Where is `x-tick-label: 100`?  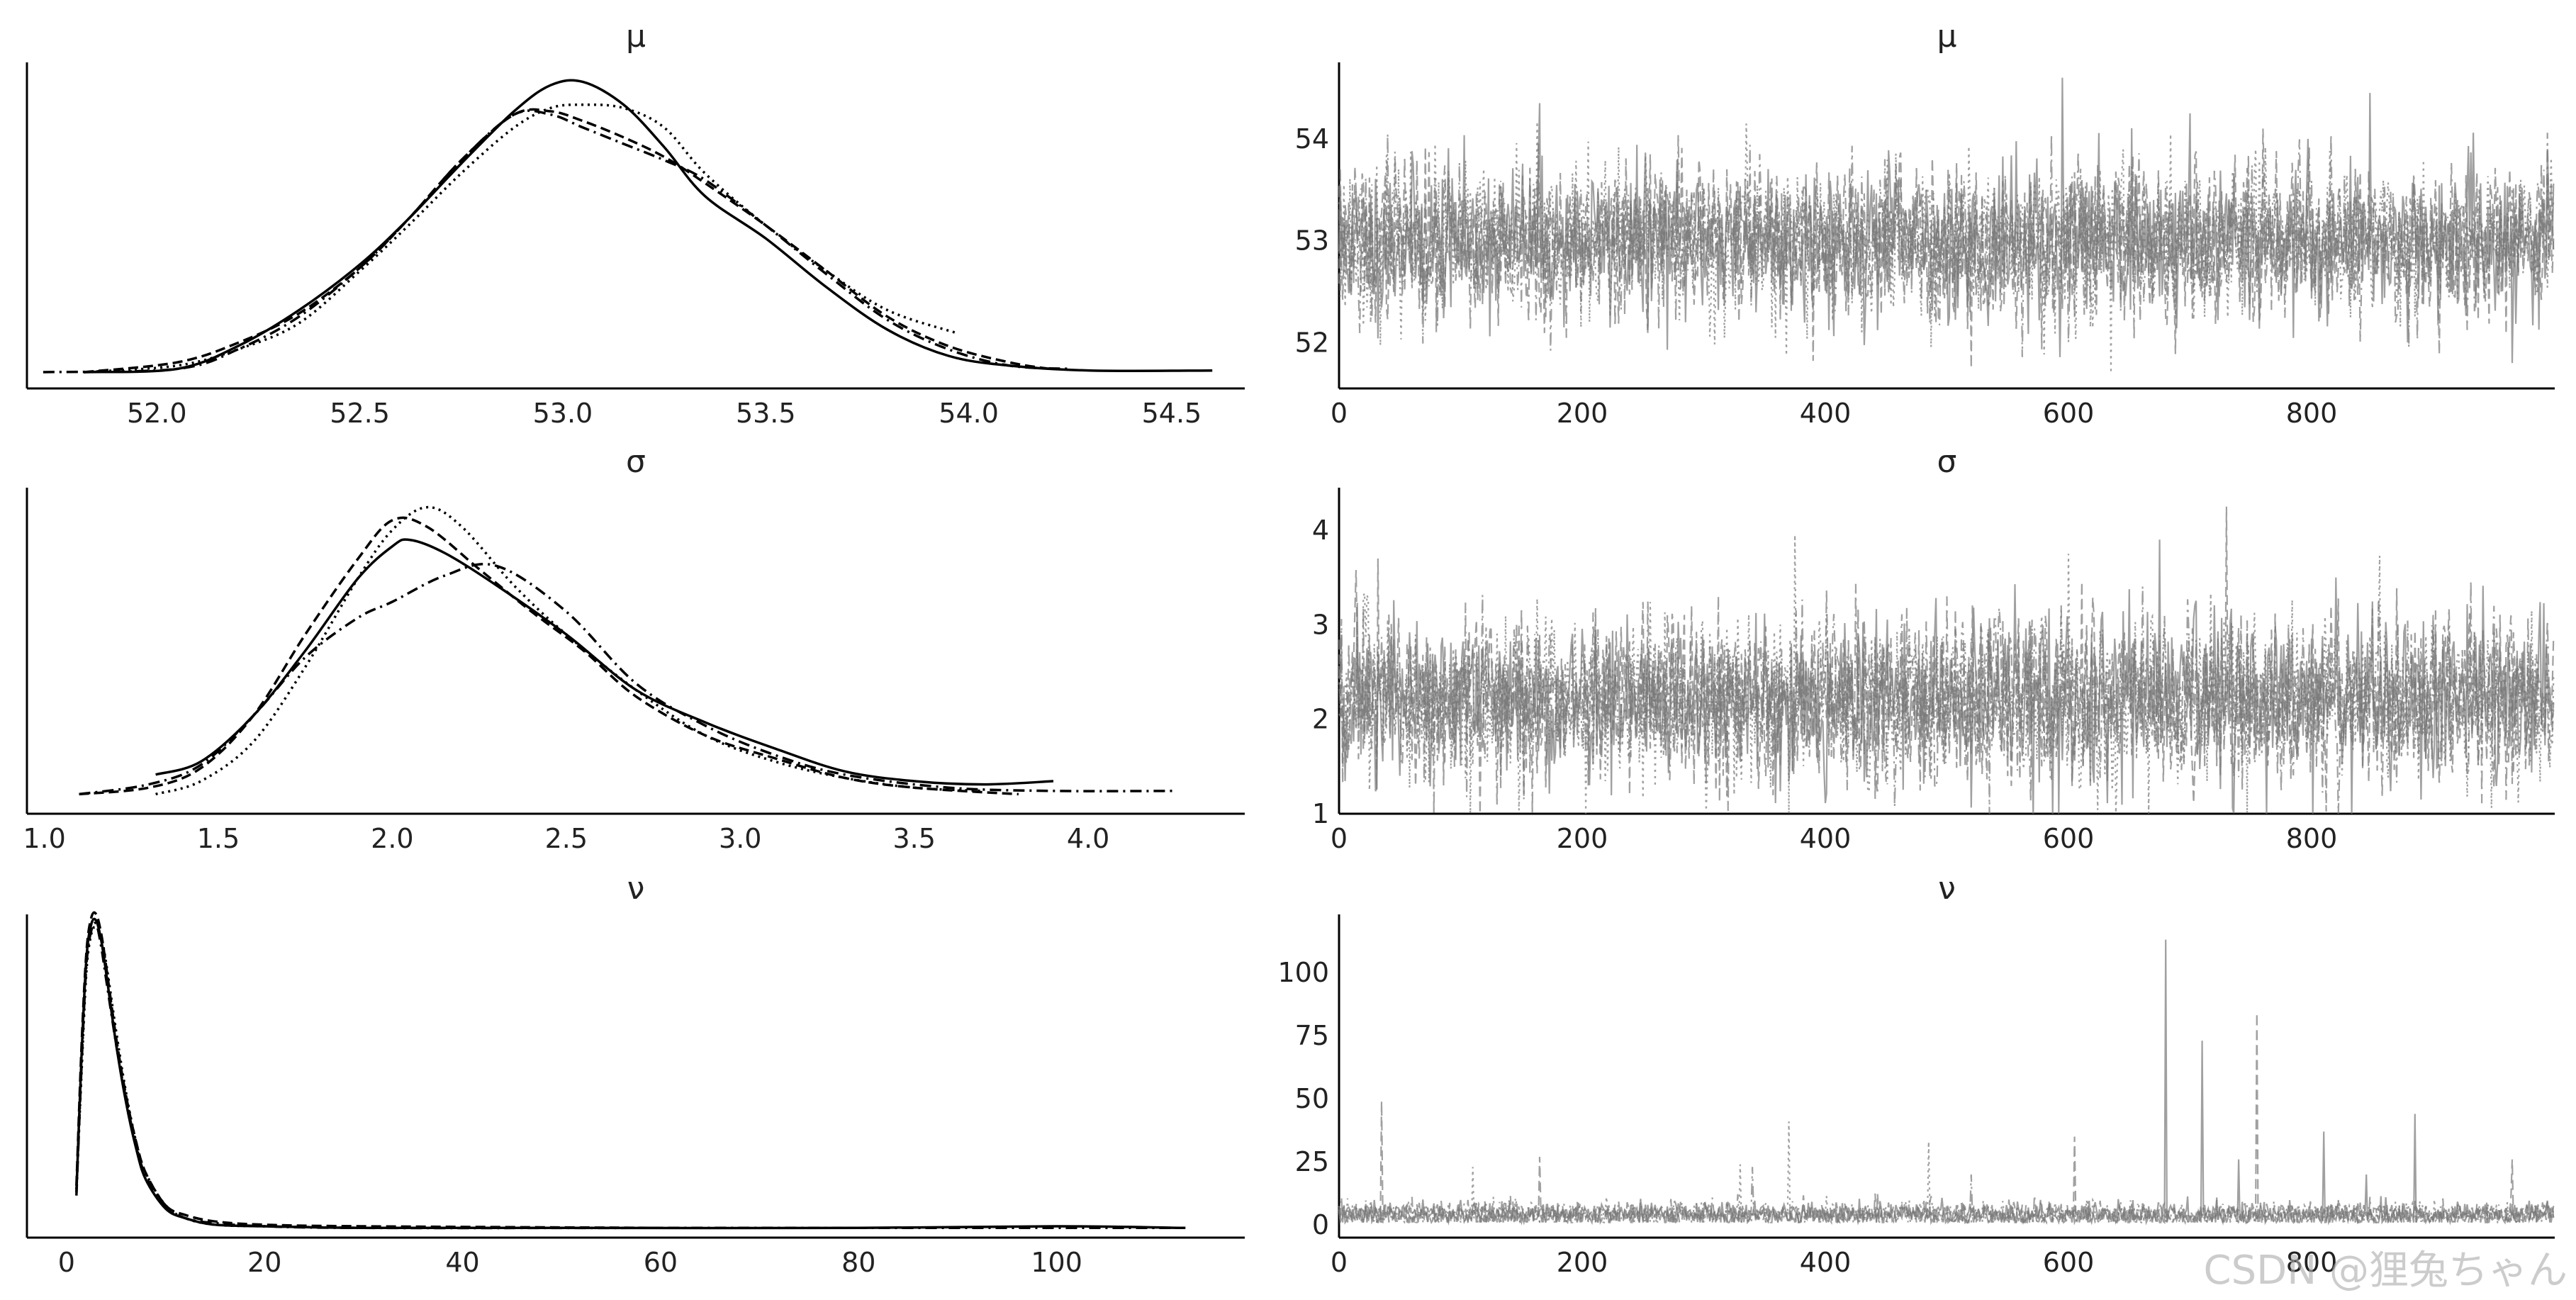
x-tick-label: 100 is located at coordinates (1056, 1262).